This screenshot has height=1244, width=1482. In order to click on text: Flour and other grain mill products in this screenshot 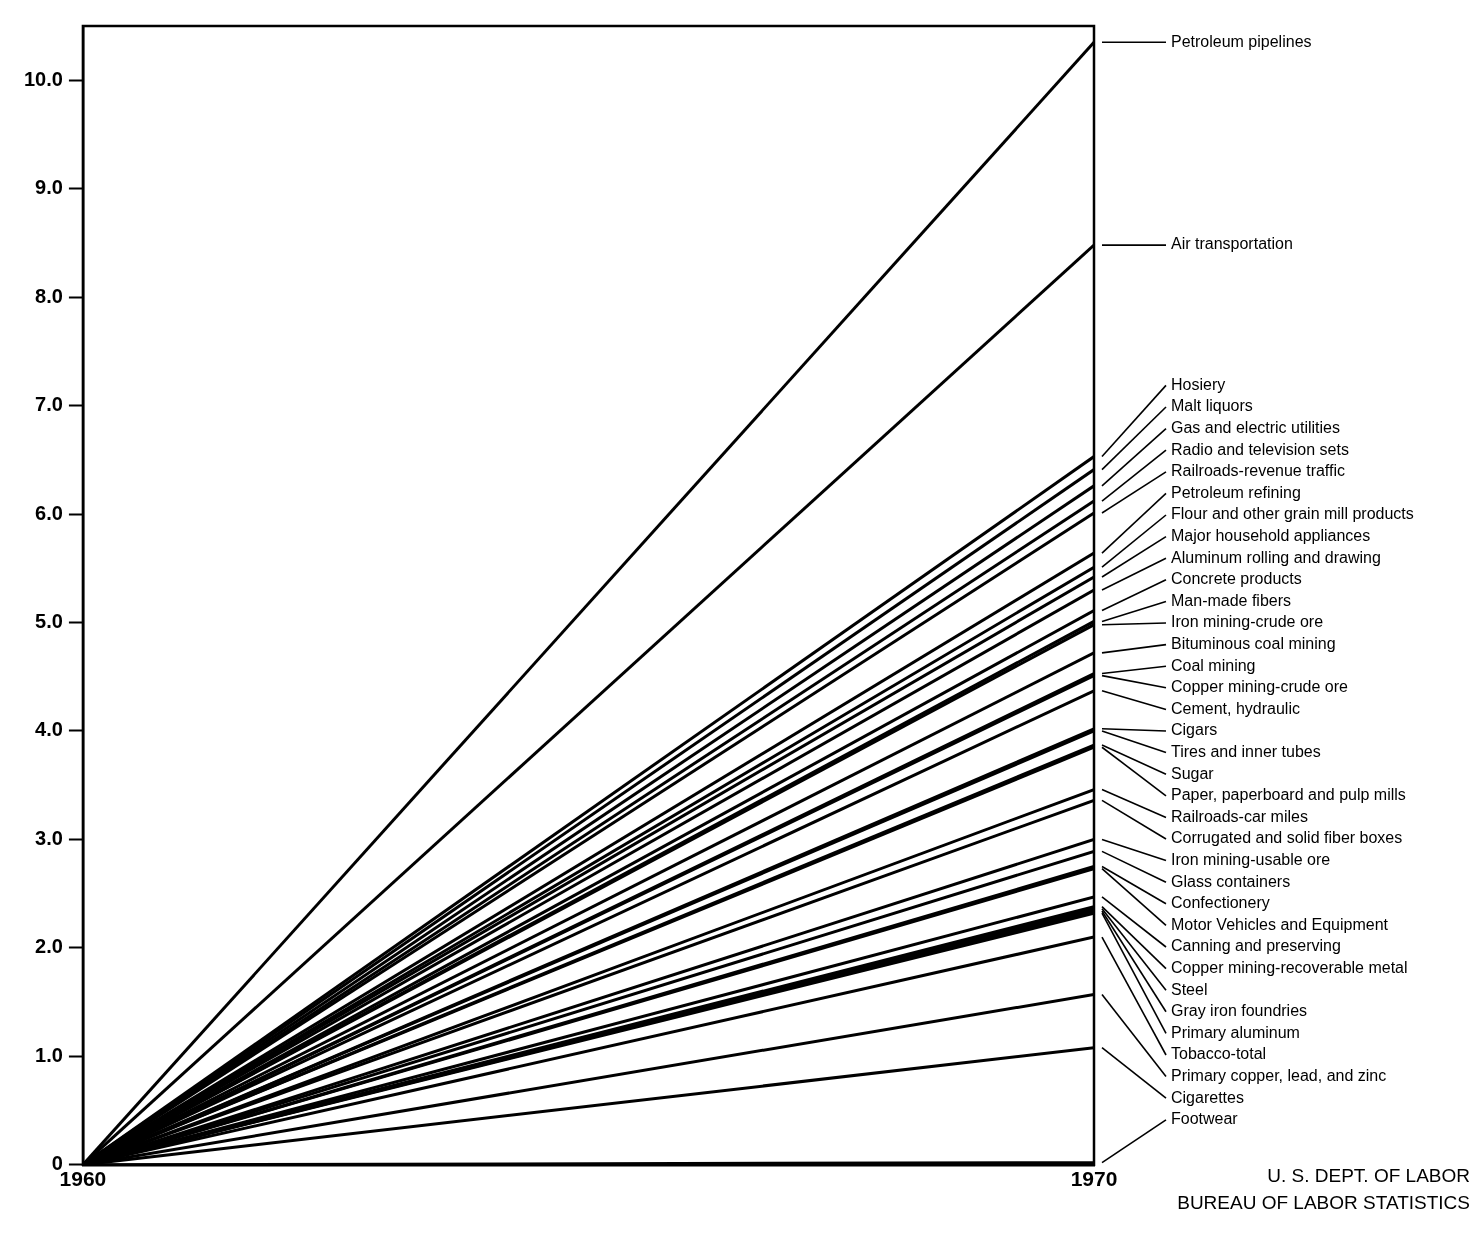, I will do `click(1292, 514)`.